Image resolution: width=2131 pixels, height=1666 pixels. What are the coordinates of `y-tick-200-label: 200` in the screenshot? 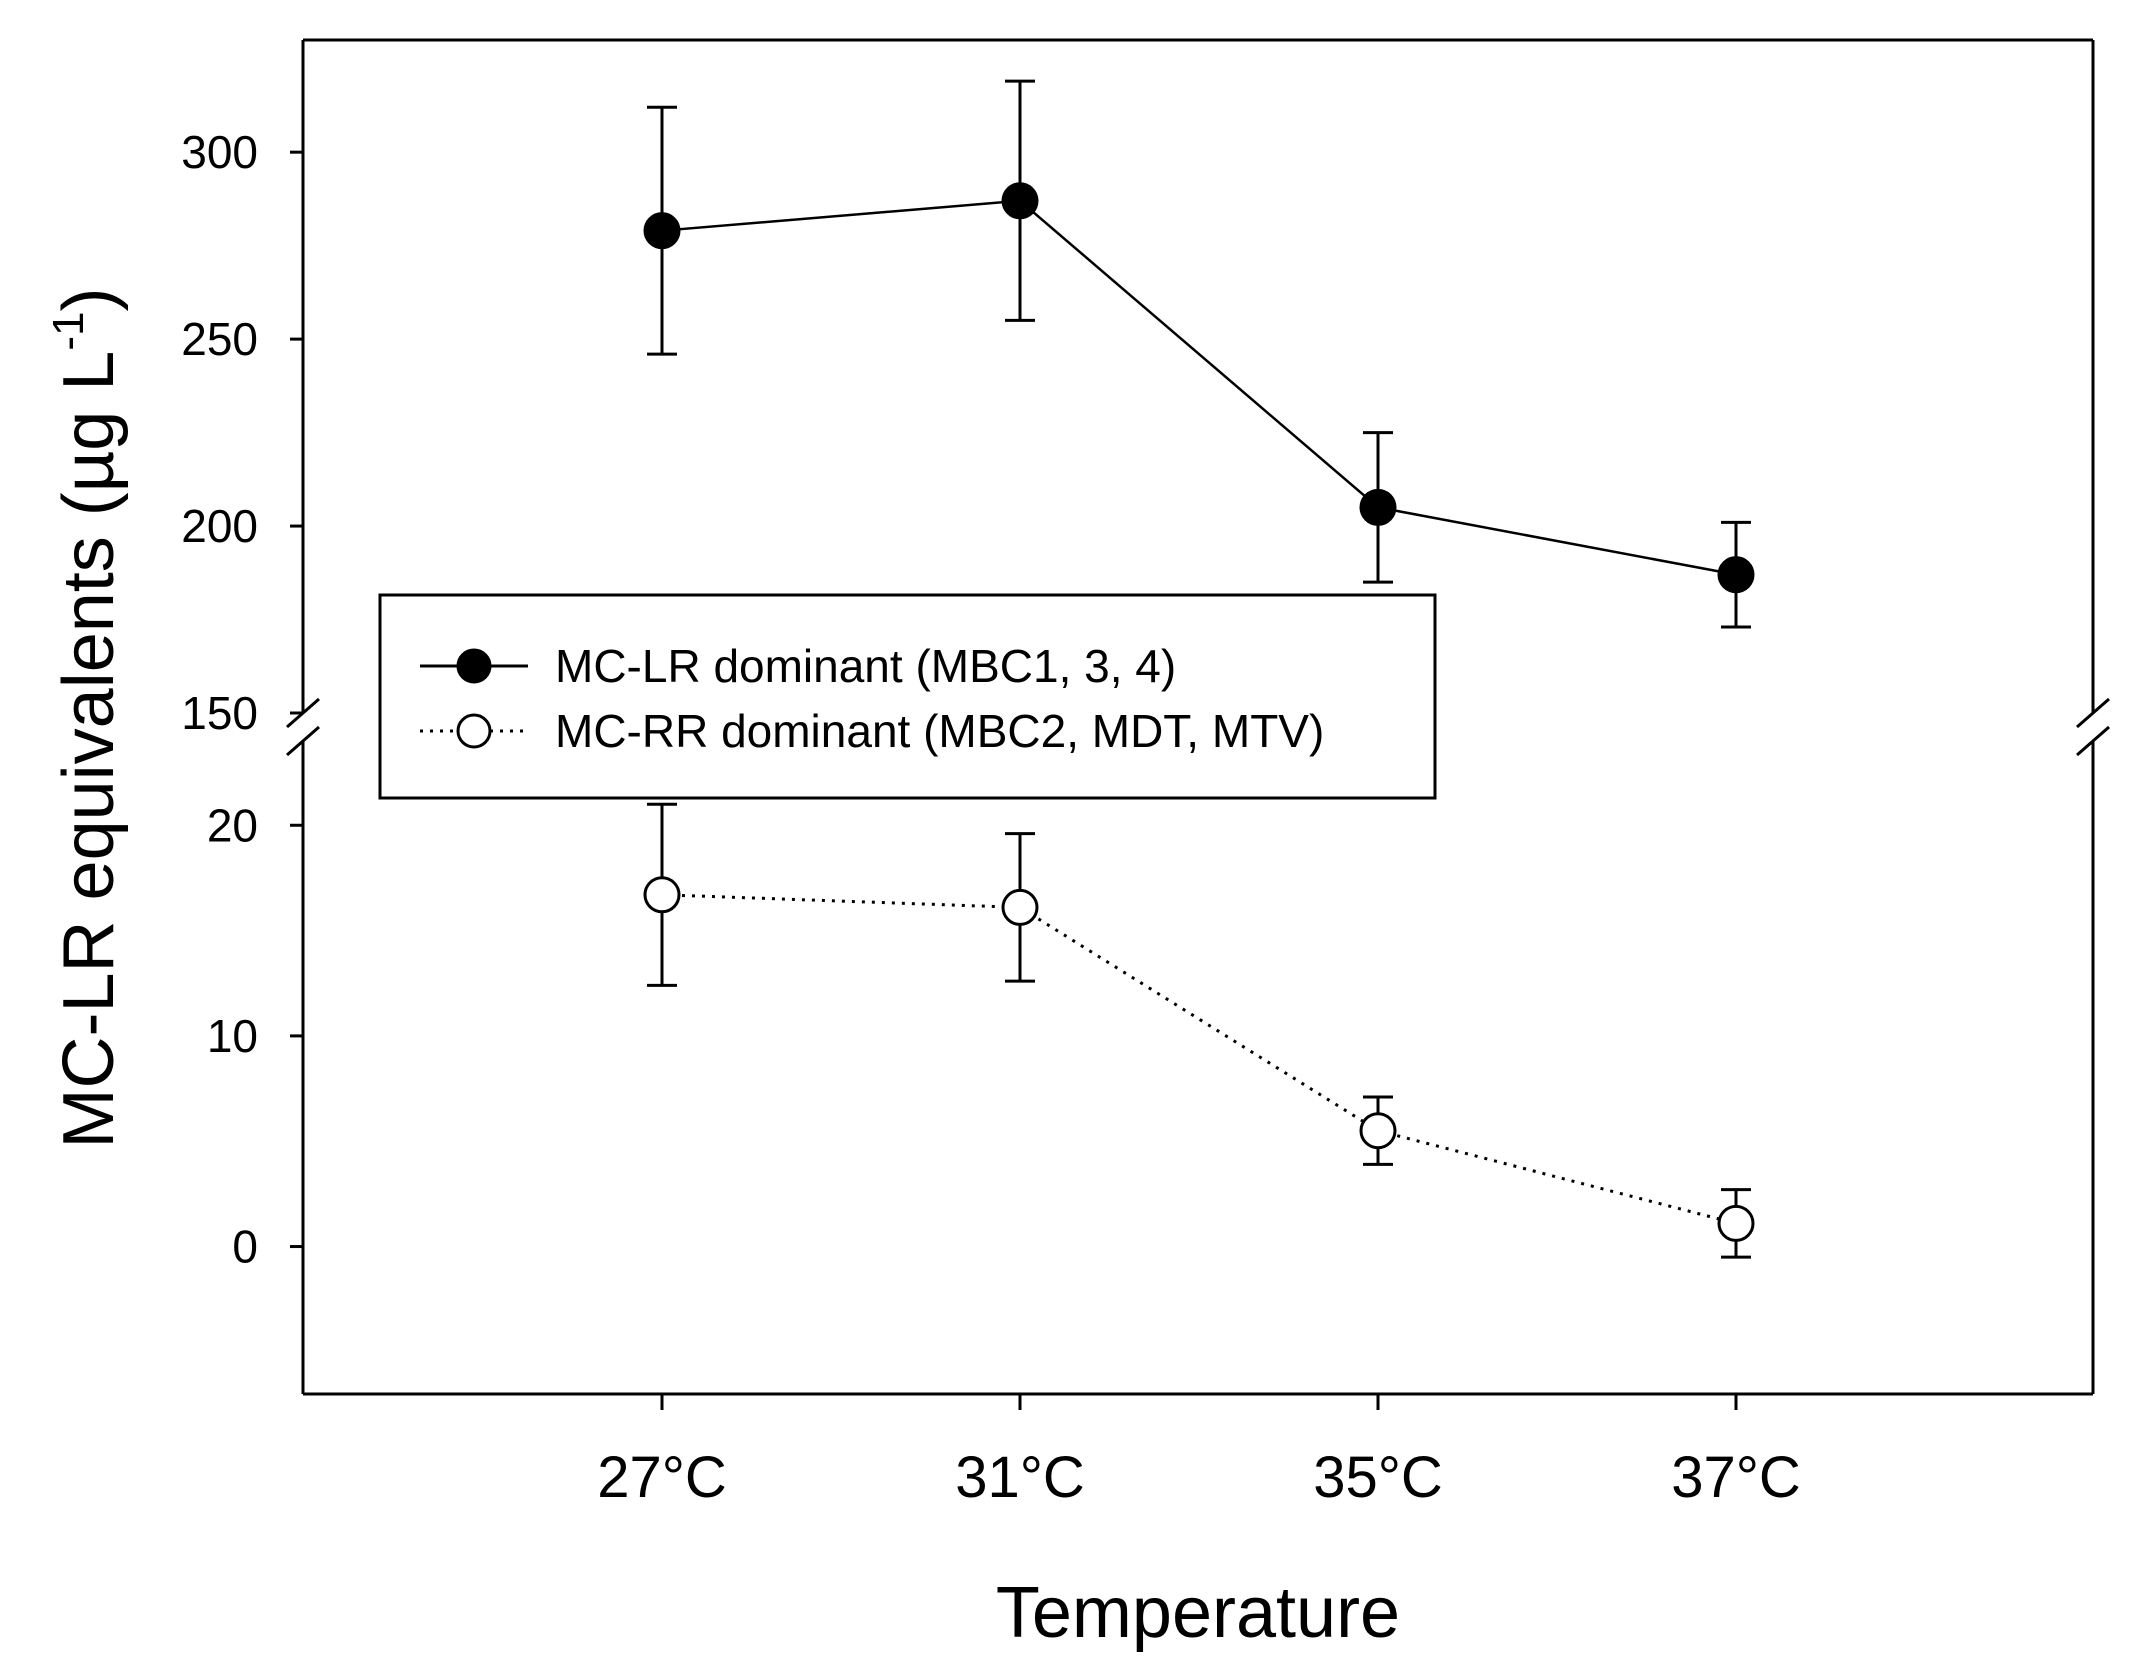 It's located at (219, 526).